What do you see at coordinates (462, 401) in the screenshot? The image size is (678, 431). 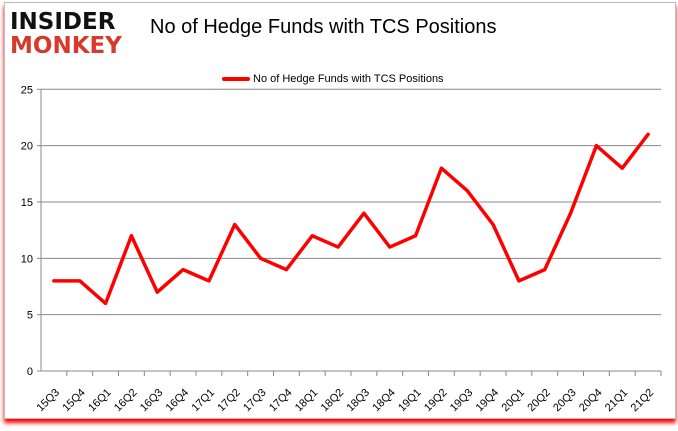 I see `x-tick-label: 19Q3` at bounding box center [462, 401].